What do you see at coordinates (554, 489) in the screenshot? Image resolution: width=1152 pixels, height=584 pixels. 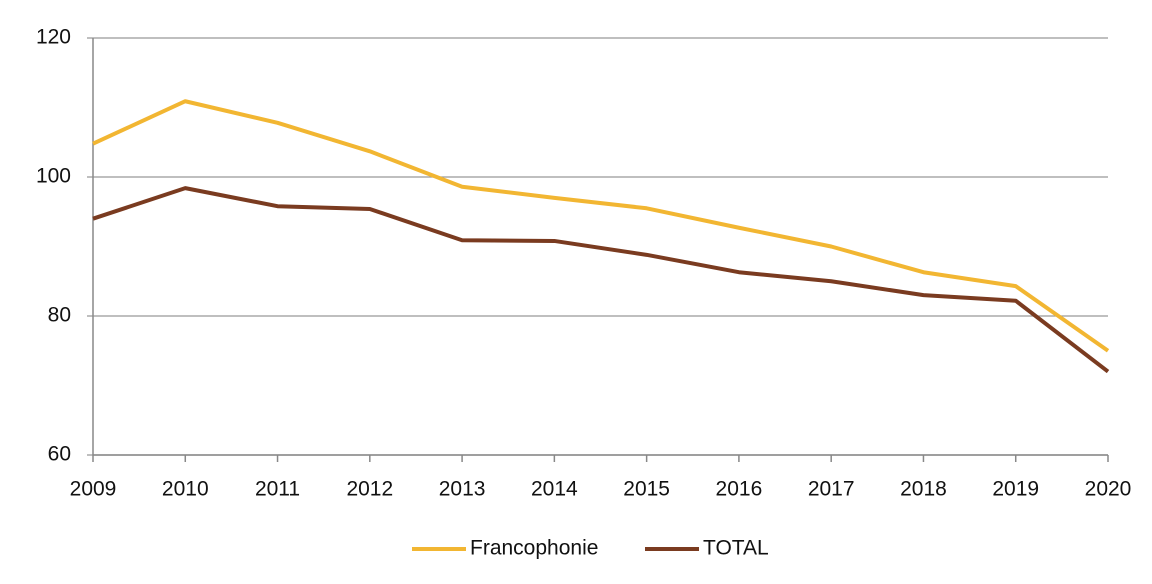 I see `x-tick-label: 2014` at bounding box center [554, 489].